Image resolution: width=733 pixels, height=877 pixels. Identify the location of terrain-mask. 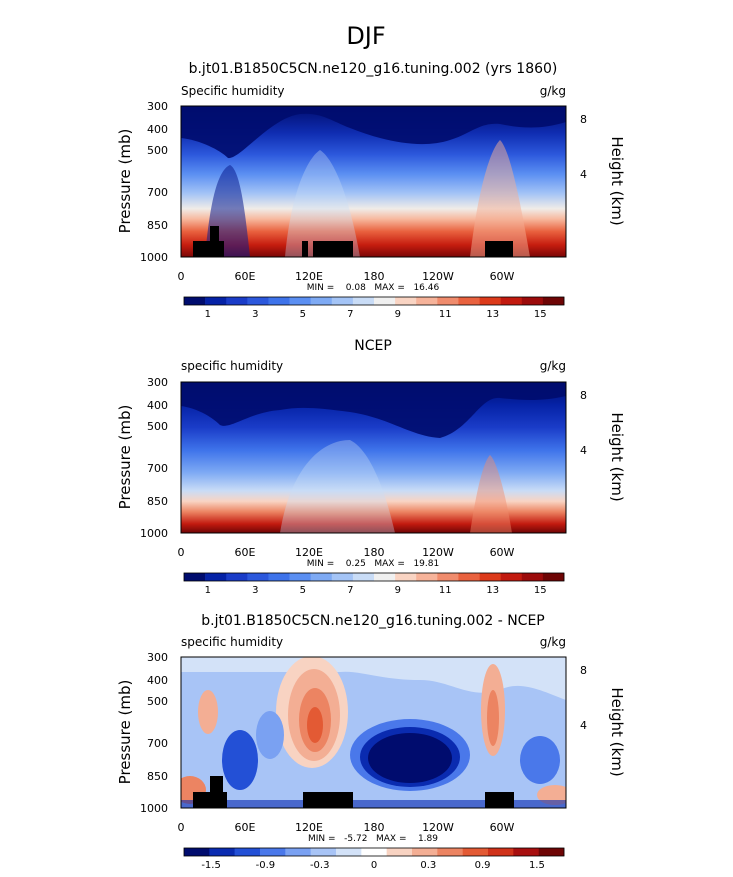
(353, 792).